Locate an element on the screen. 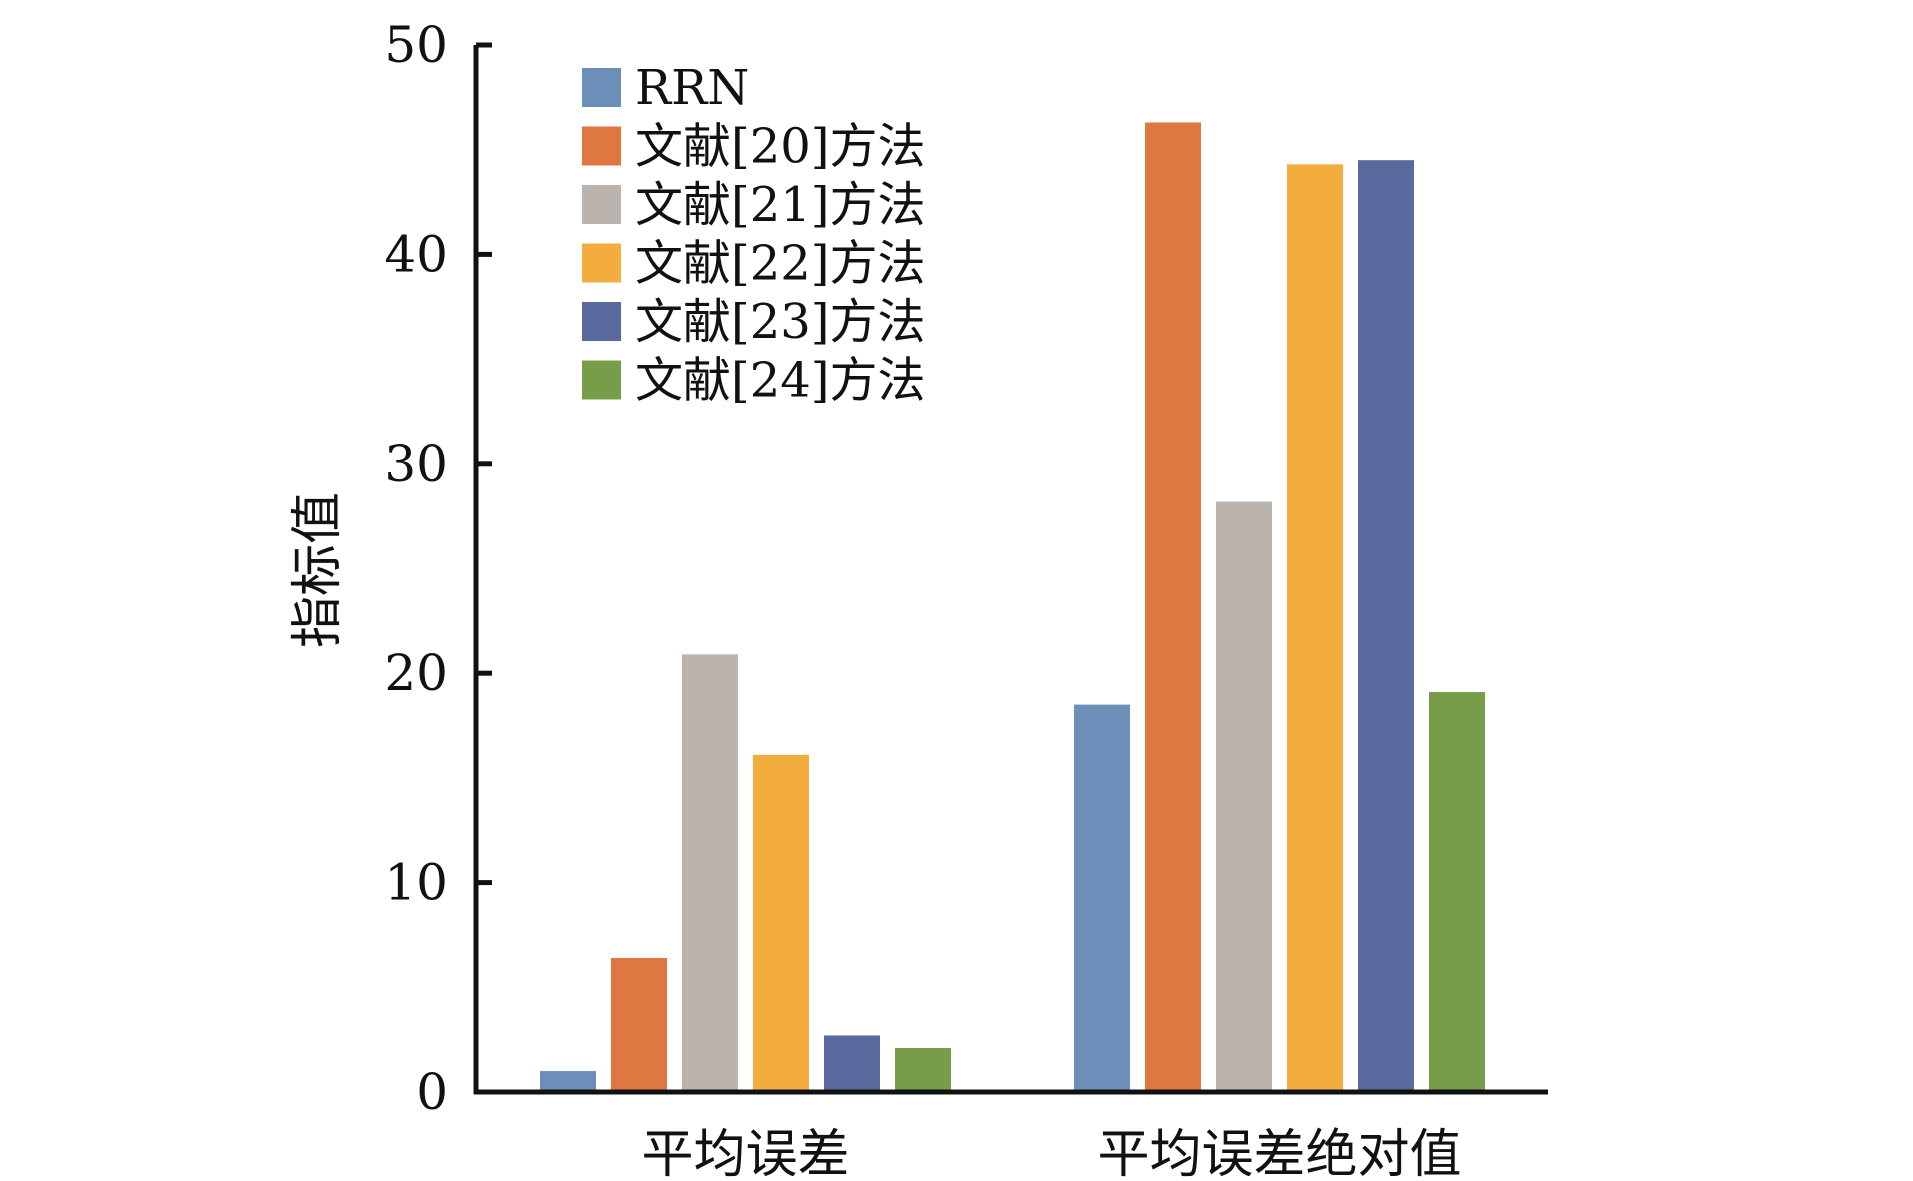  y-tick-label: 0 is located at coordinates (432, 1092).